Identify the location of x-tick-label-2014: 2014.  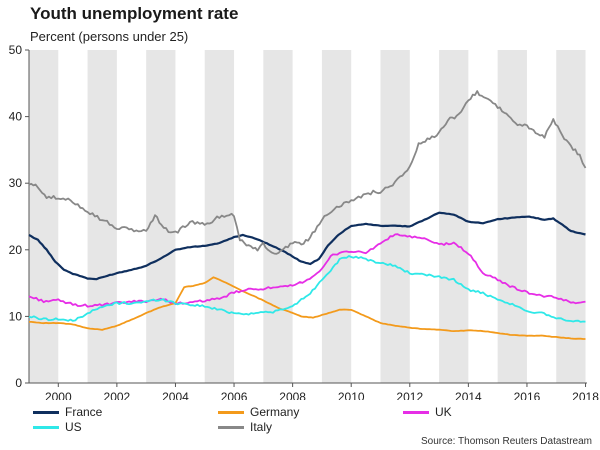
(468, 395).